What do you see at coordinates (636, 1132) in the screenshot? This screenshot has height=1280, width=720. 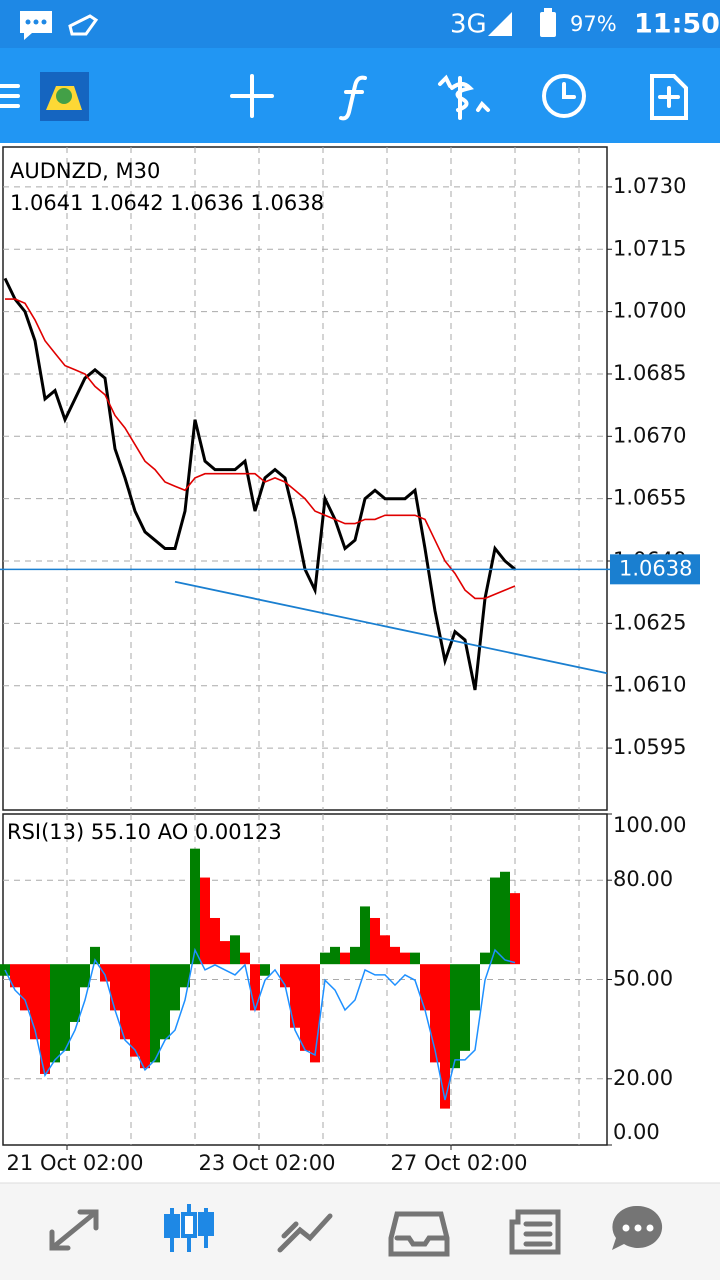 I see `y-tick-label: 0.00` at bounding box center [636, 1132].